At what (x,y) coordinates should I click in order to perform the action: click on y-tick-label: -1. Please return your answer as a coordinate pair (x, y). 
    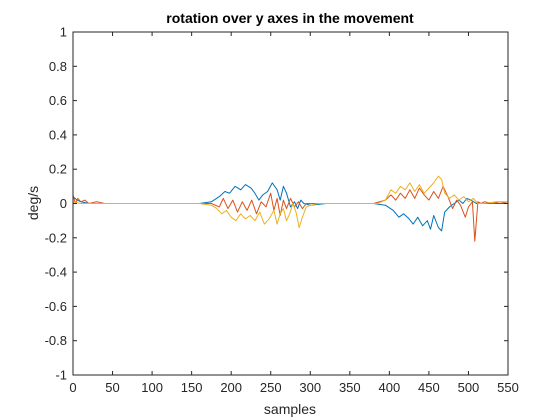
    Looking at the image, I should click on (61, 375).